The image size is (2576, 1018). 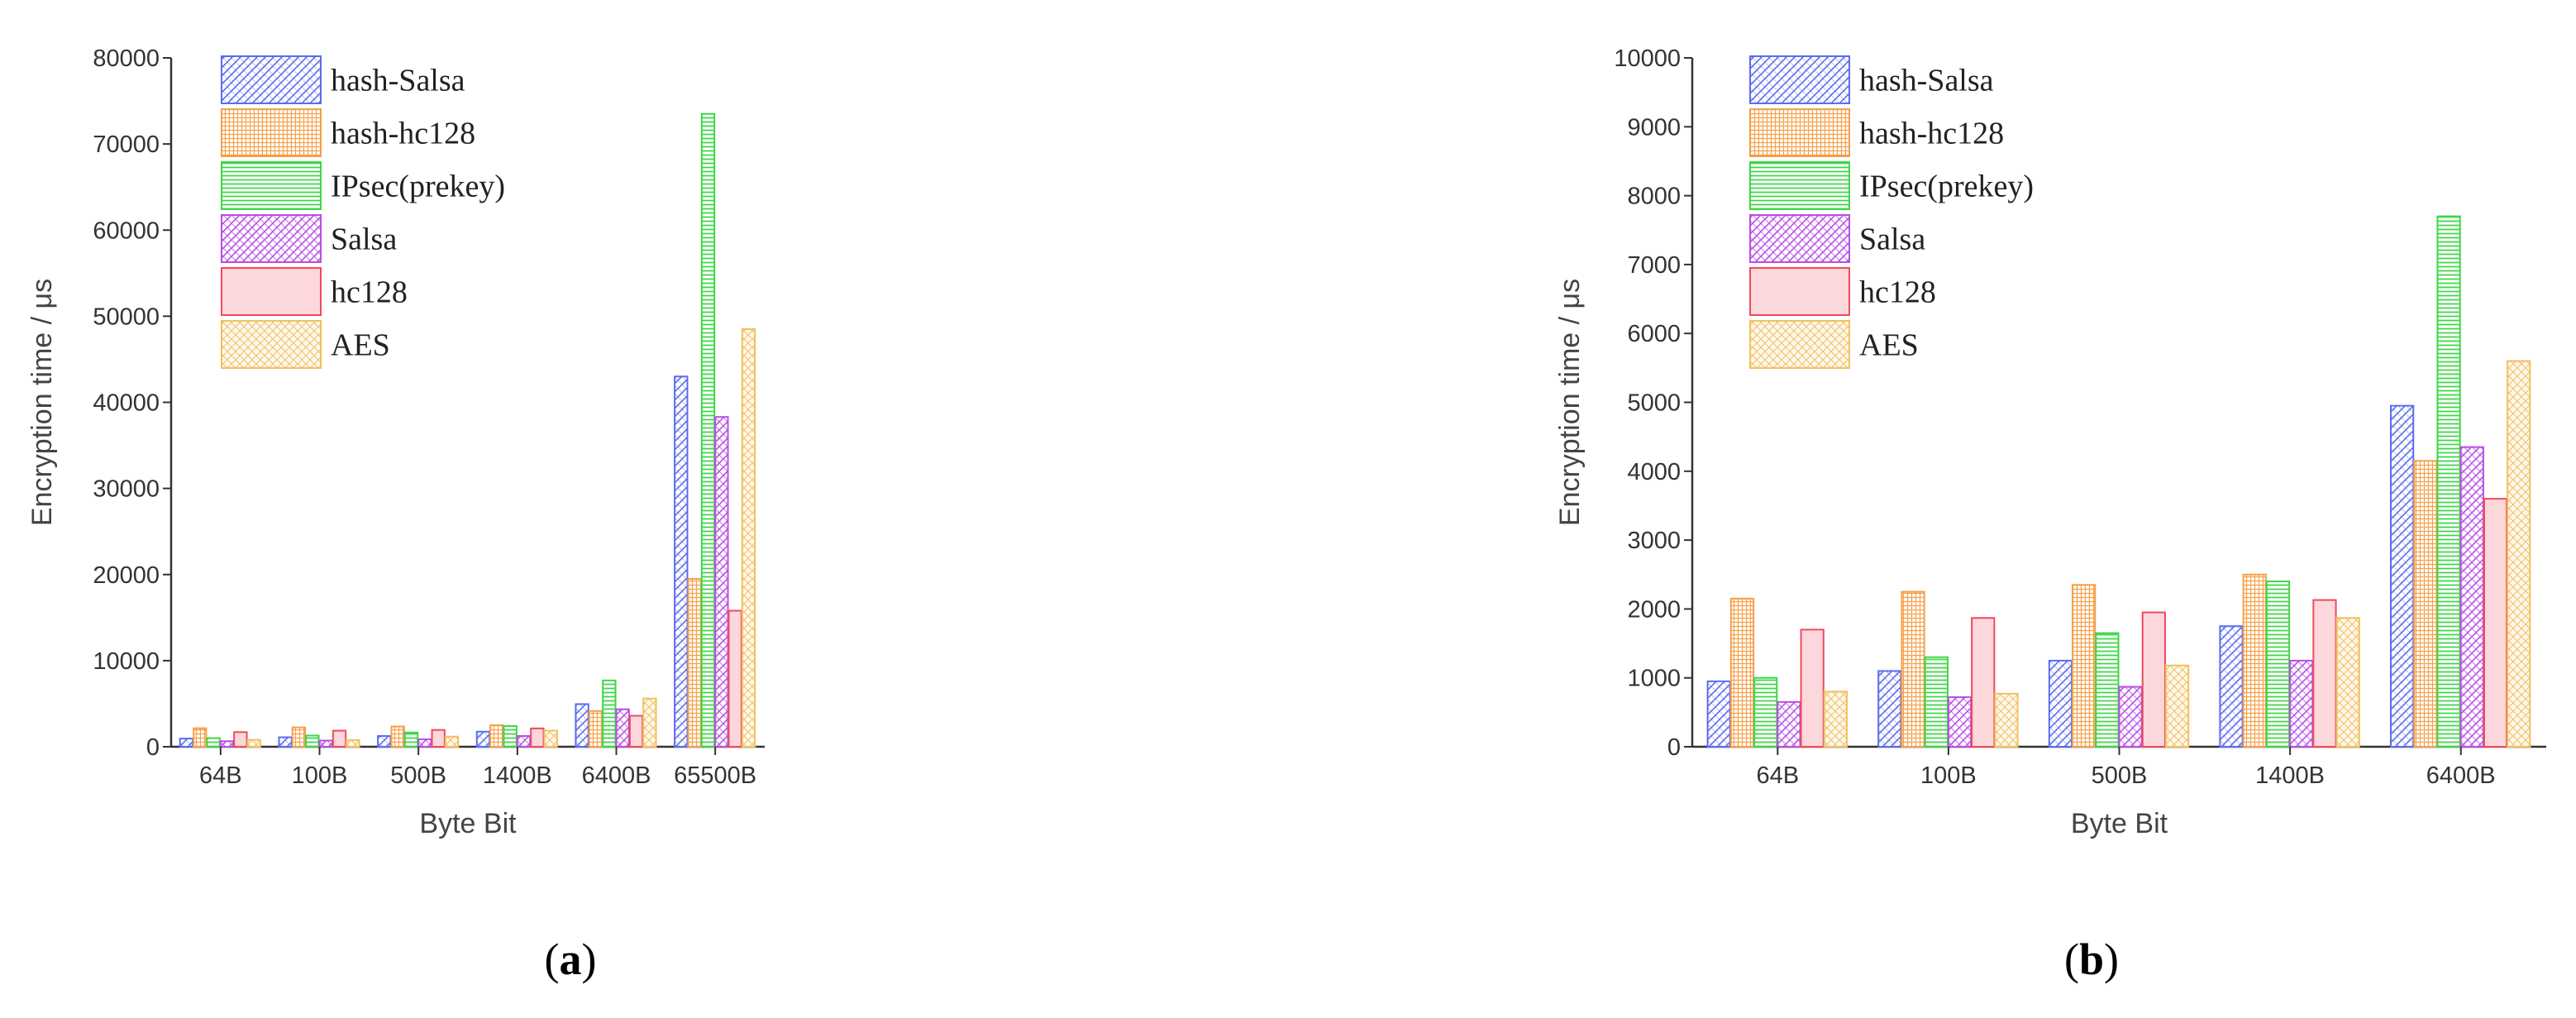 What do you see at coordinates (721, 582) in the screenshot?
I see `bar-salsa-65500b` at bounding box center [721, 582].